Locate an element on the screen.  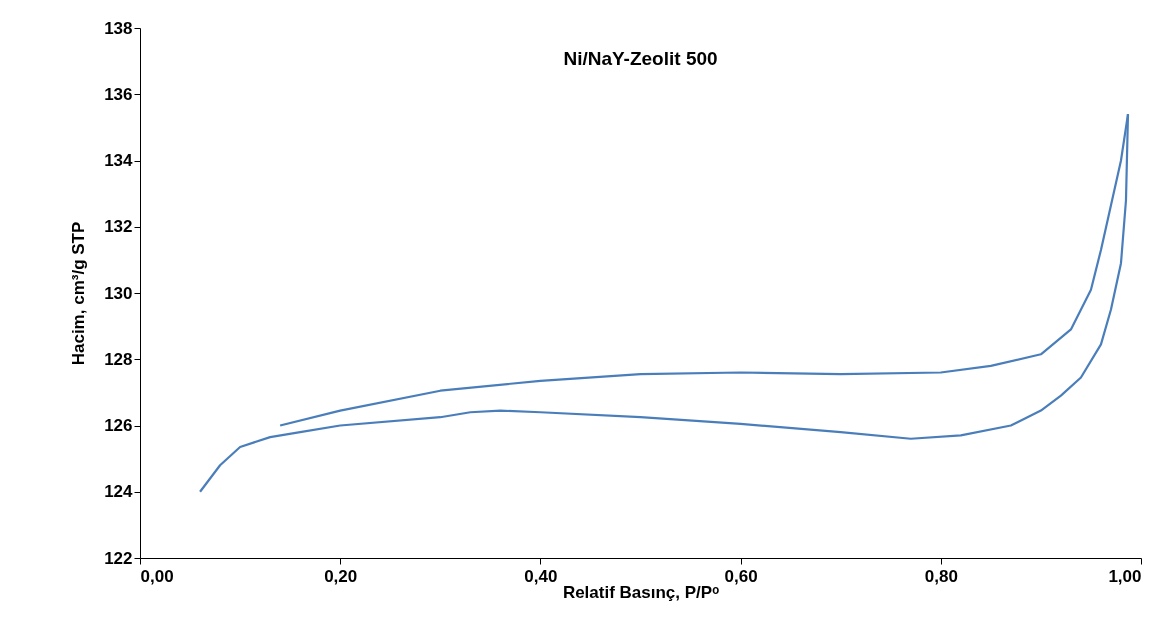
y-tick-label: 132 is located at coordinates (118, 227).